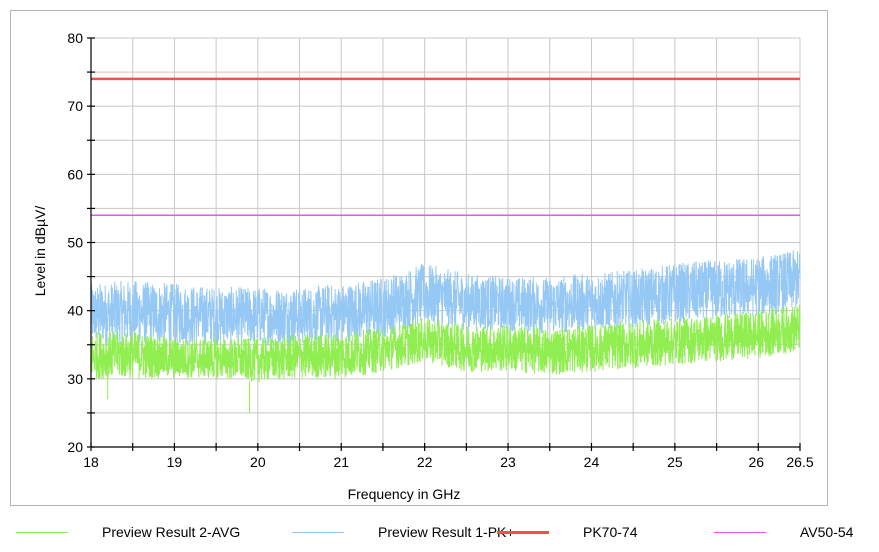 Image resolution: width=879 pixels, height=552 pixels. Describe the element at coordinates (75, 311) in the screenshot. I see `y-tick-label: 40` at that location.